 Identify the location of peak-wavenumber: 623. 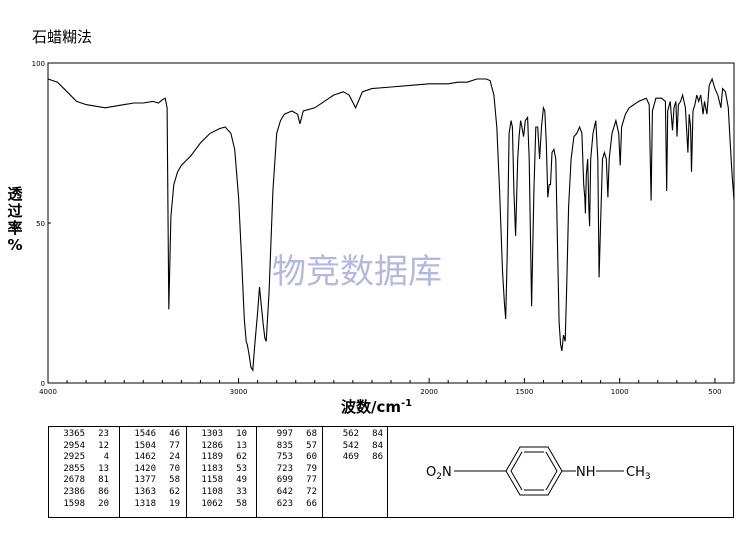
(284, 503).